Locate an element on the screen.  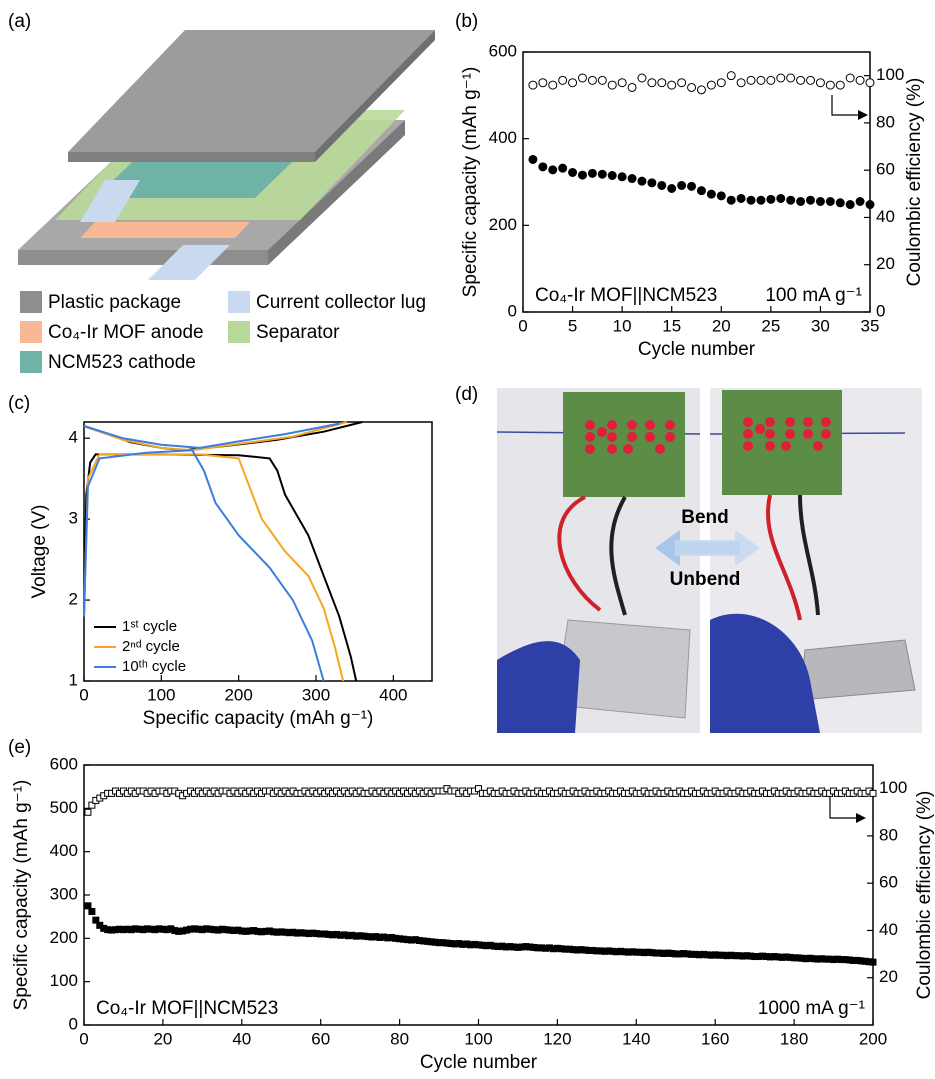
bottom-package-edge is located at coordinates (143, 257).